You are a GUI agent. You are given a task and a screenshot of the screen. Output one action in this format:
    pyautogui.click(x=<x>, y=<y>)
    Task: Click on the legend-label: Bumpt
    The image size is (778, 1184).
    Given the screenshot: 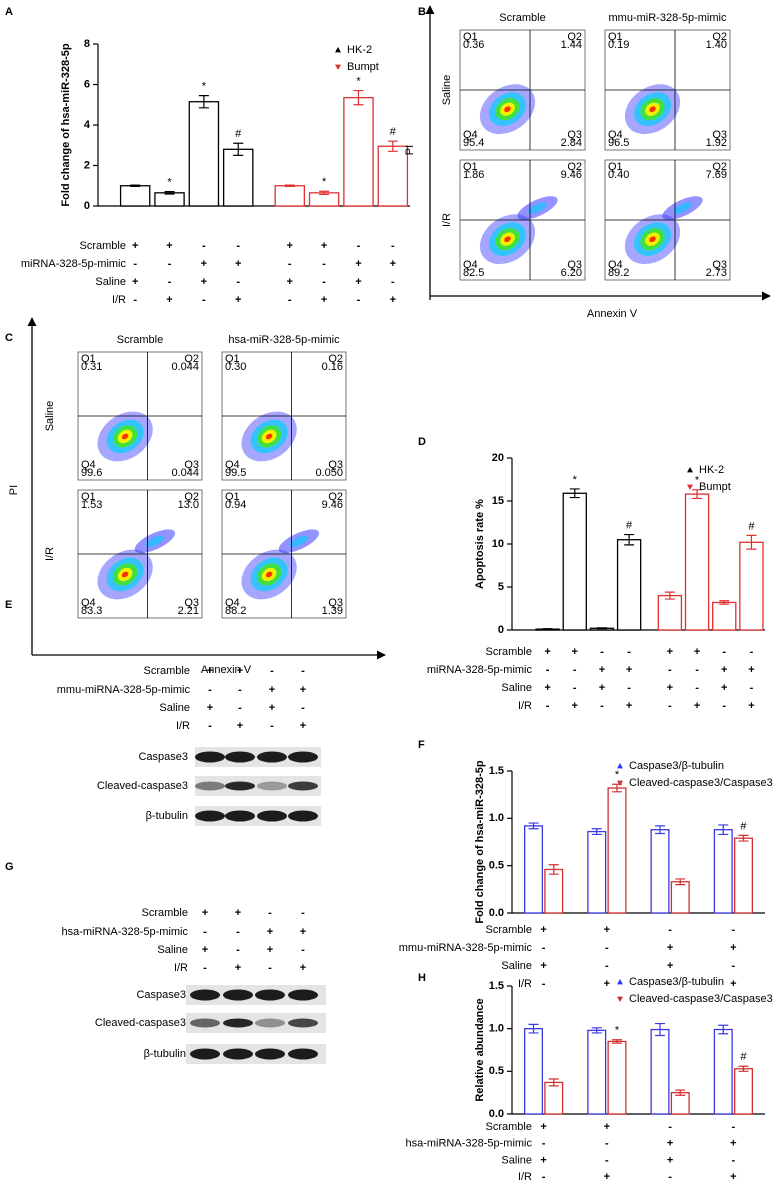 What is the action you would take?
    pyautogui.click(x=363, y=67)
    